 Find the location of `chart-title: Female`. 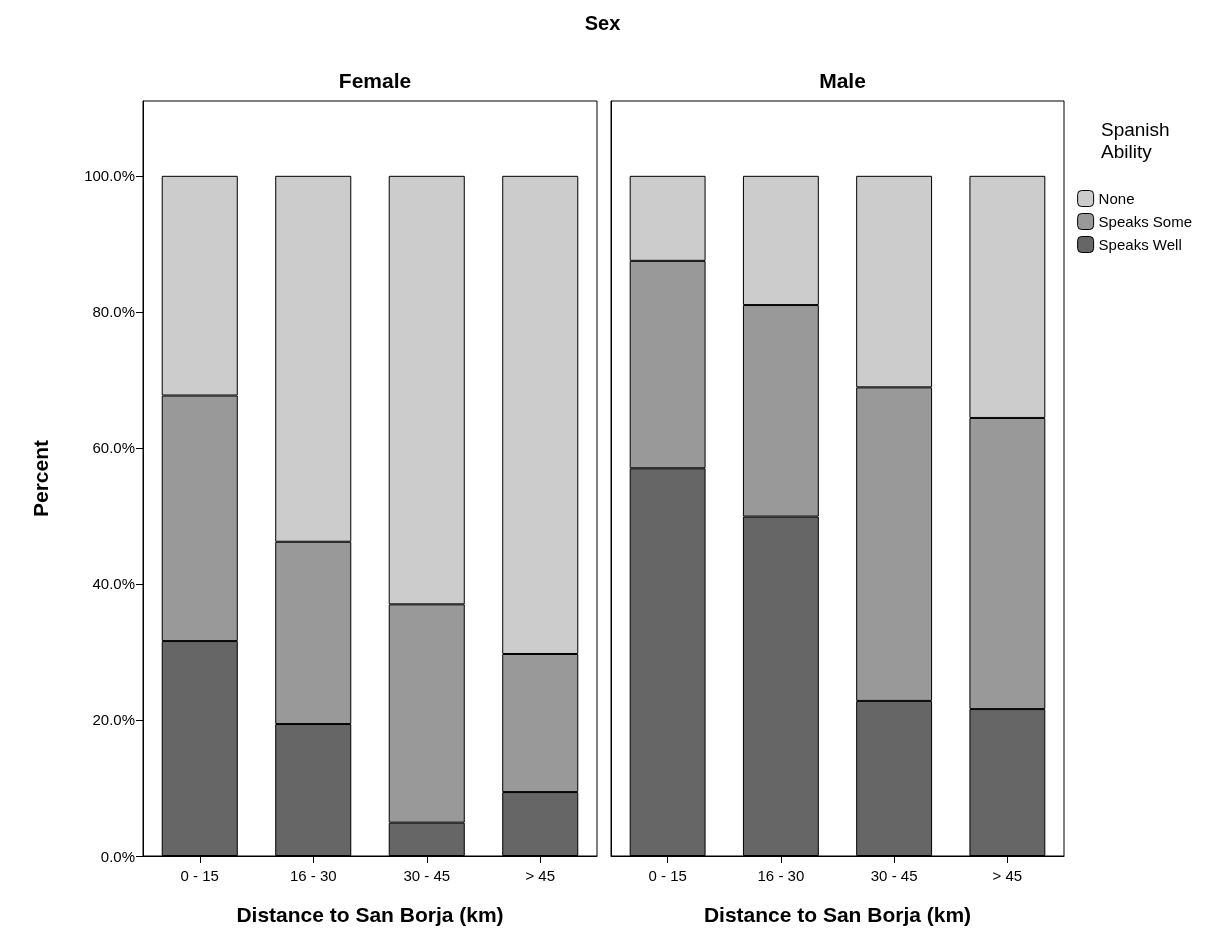

chart-title: Female is located at coordinates (375, 80).